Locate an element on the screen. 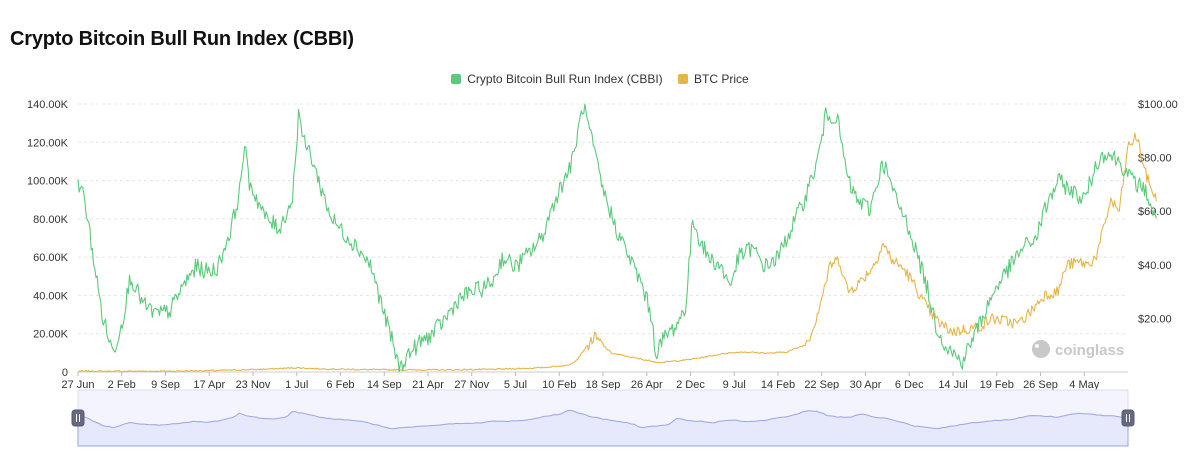  x-tick-label: 9 Sep is located at coordinates (165, 385).